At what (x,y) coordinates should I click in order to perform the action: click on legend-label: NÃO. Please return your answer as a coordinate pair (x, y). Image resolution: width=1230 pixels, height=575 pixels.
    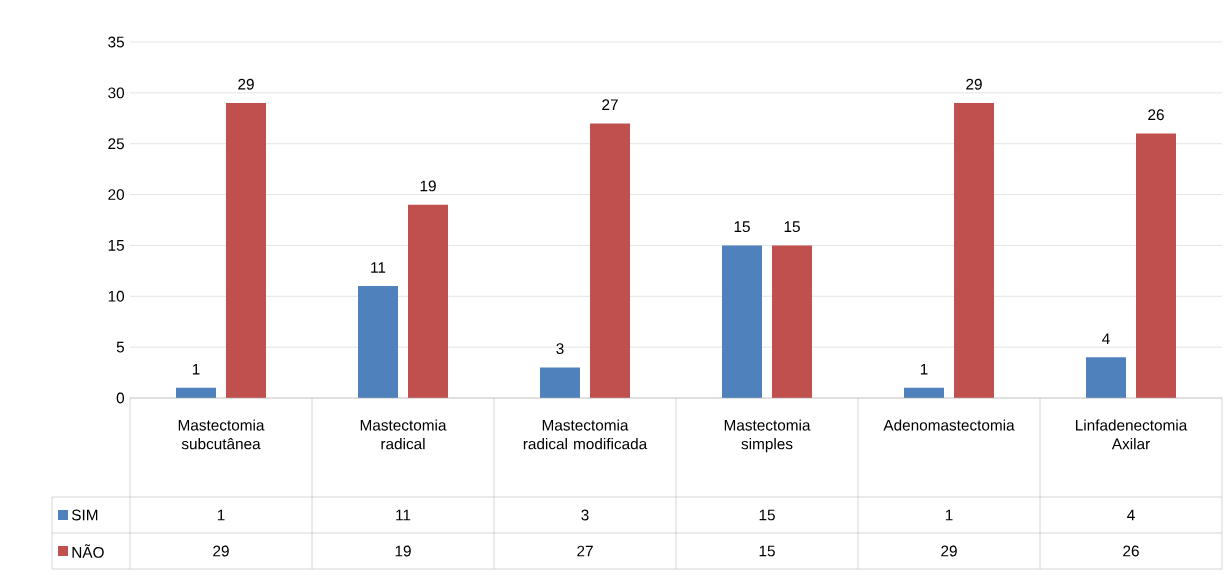
    Looking at the image, I should click on (88, 551).